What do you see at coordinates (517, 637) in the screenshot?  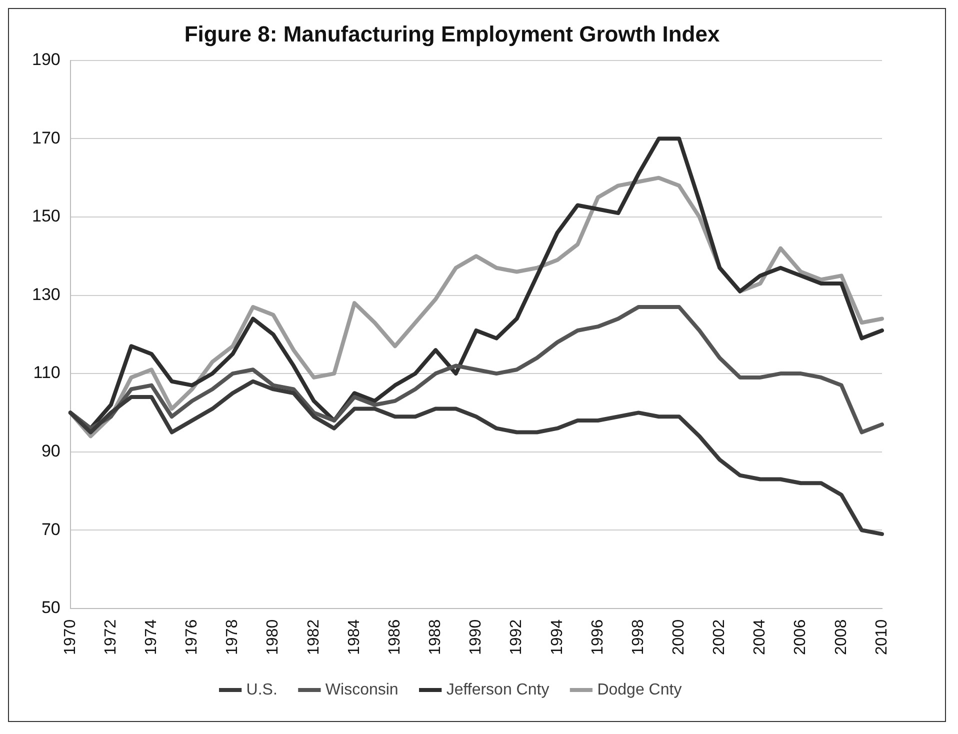 I see `x-tick-label: 1992` at bounding box center [517, 637].